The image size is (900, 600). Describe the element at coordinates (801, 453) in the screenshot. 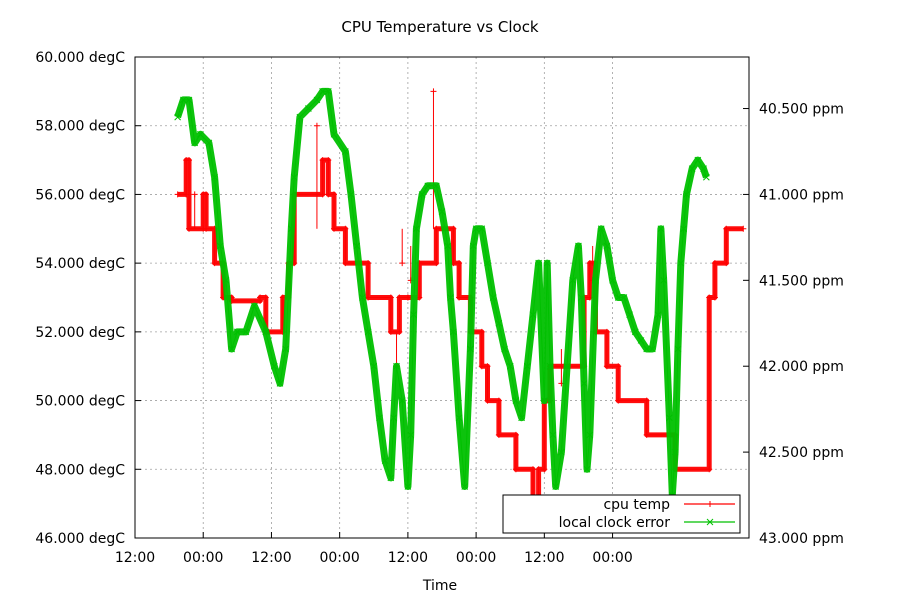

I see `y2-tick-label: 42.500 ppm` at that location.